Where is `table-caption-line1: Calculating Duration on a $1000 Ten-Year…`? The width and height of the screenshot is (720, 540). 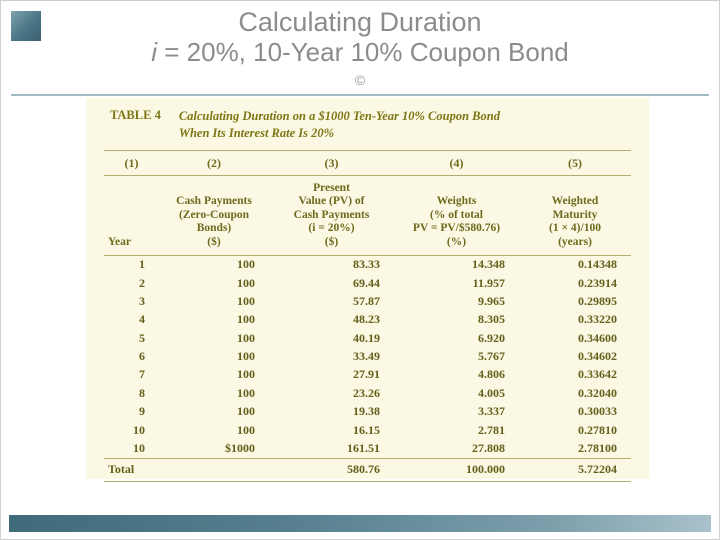 table-caption-line1: Calculating Duration on a $1000 Ten-Year… is located at coordinates (339, 116).